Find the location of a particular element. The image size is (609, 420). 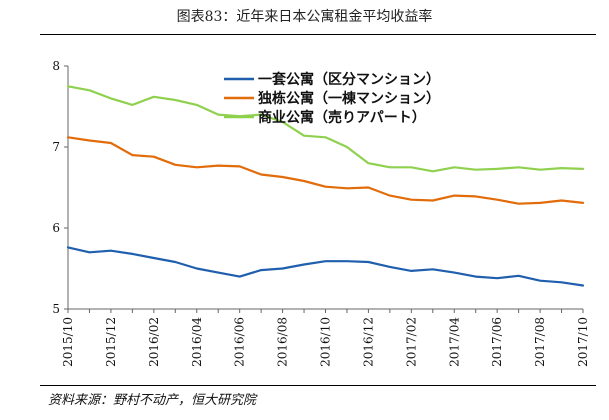

x-tick-label: 2015/10 is located at coordinates (68, 342).